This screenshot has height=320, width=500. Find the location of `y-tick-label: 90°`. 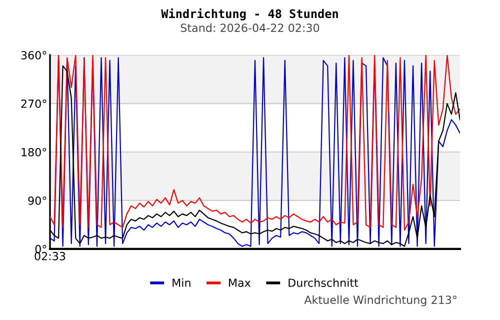

y-tick-label: 90° is located at coordinates (37, 200).